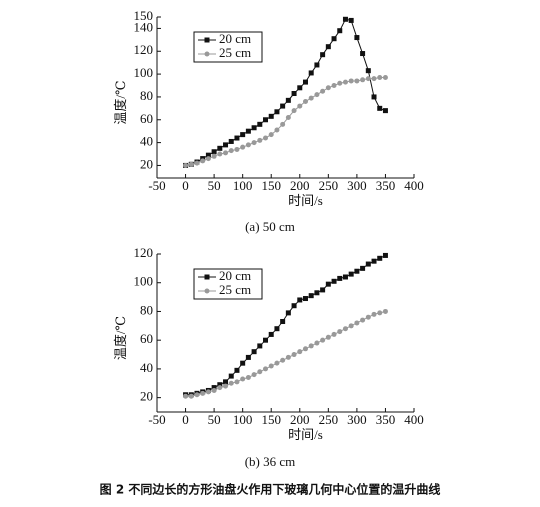  I want to click on figure-caption: 图 2 不同边长的方形油盘火作用下玻璃几何中心位置的温升曲线, so click(270, 489).